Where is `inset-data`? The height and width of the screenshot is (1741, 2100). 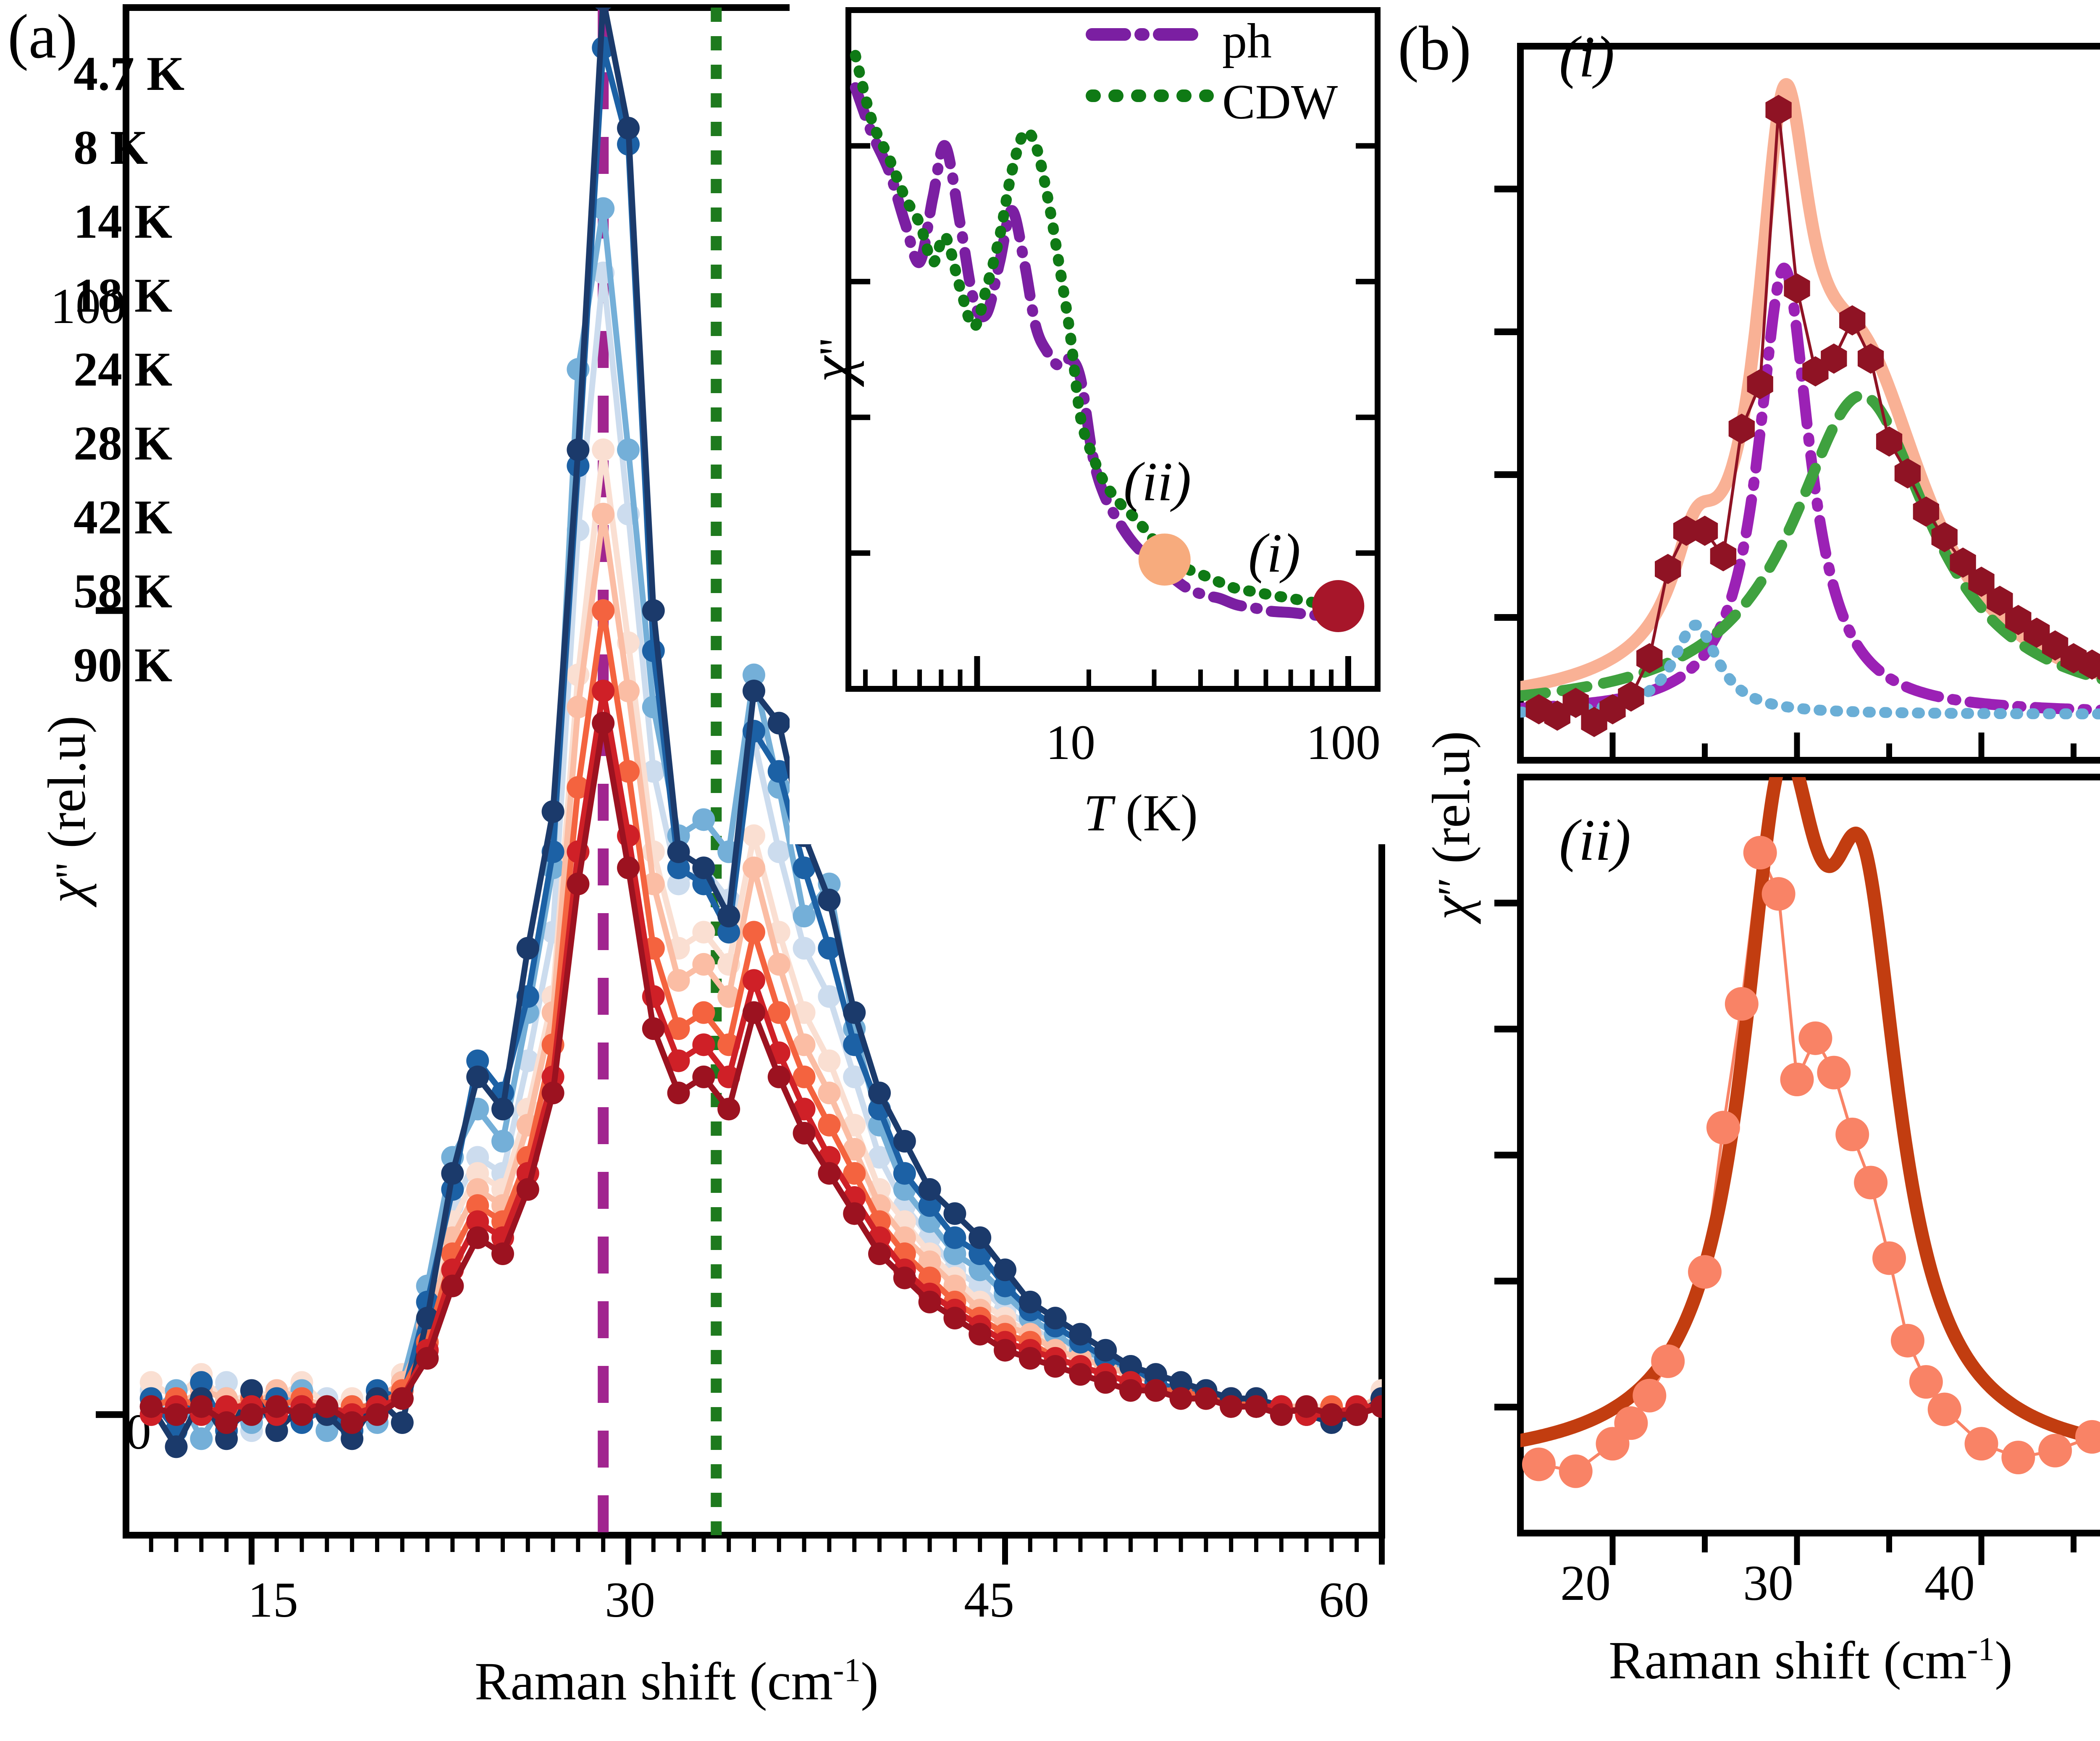 inset-data is located at coordinates (1107, 341).